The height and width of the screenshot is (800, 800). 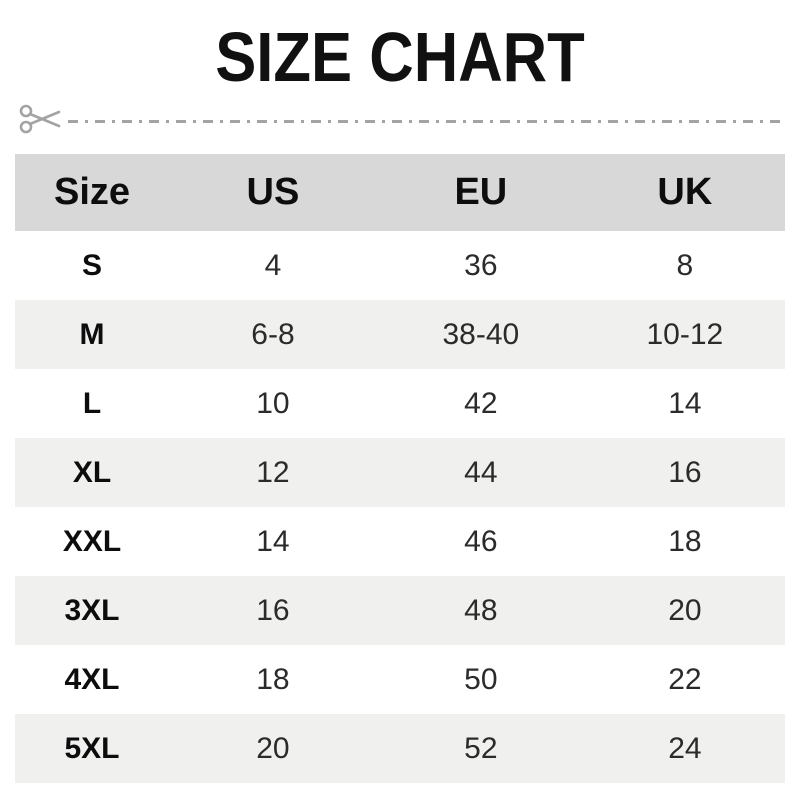 I want to click on table-row: M 6-8 38-40 10-12, so click(x=400, y=334).